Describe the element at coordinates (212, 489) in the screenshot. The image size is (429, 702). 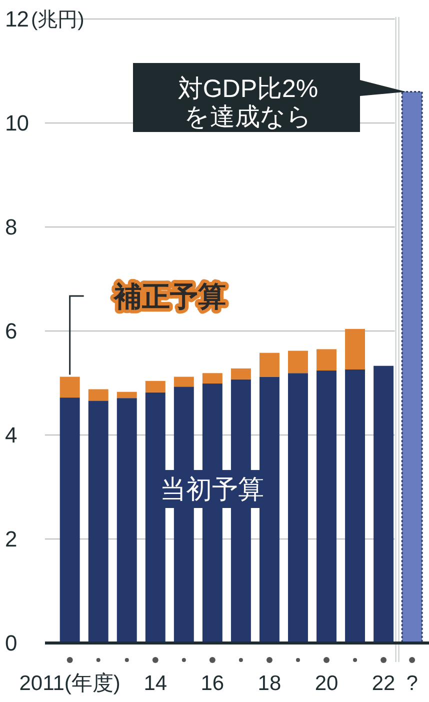
I see `series-label: 当初予算` at that location.